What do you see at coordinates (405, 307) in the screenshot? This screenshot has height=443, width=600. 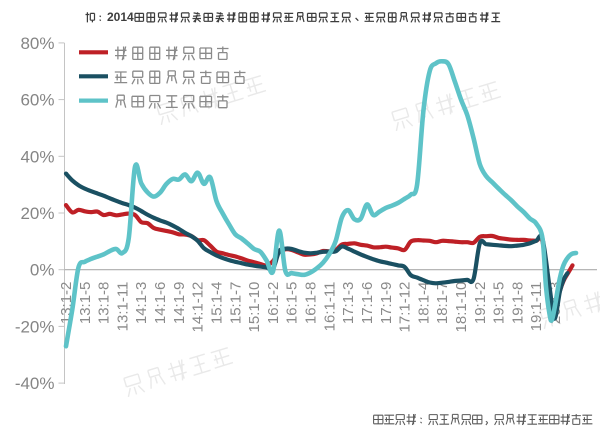 I see `svg-text: 17:1-12` at bounding box center [405, 307].